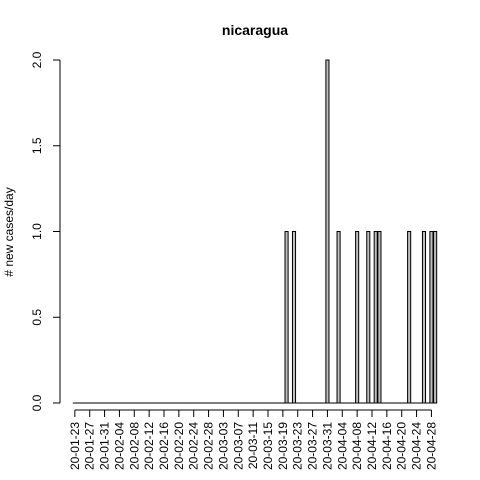 Image resolution: width=480 pixels, height=480 pixels. I want to click on x-tick-label: 20-02-12, so click(149, 446).